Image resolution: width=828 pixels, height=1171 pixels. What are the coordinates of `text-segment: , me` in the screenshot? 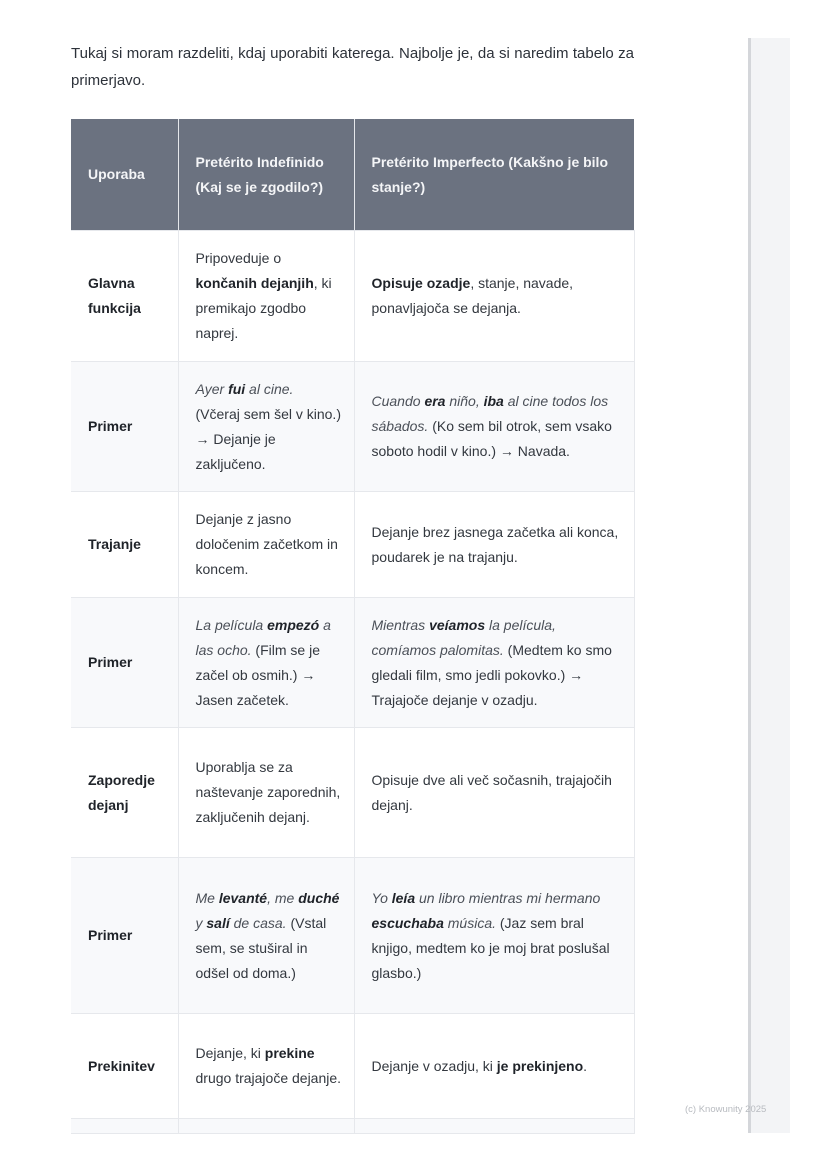 It's located at (283, 897).